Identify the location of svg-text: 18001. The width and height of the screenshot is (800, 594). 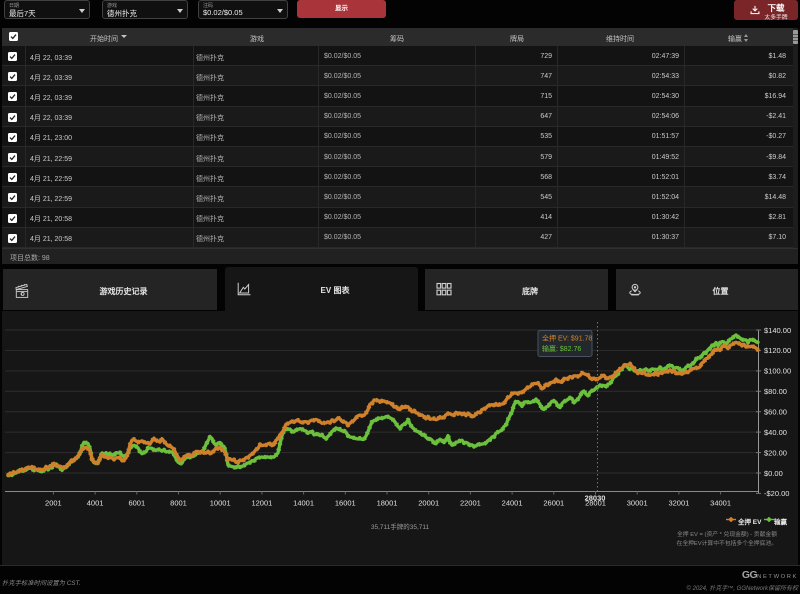
(387, 503).